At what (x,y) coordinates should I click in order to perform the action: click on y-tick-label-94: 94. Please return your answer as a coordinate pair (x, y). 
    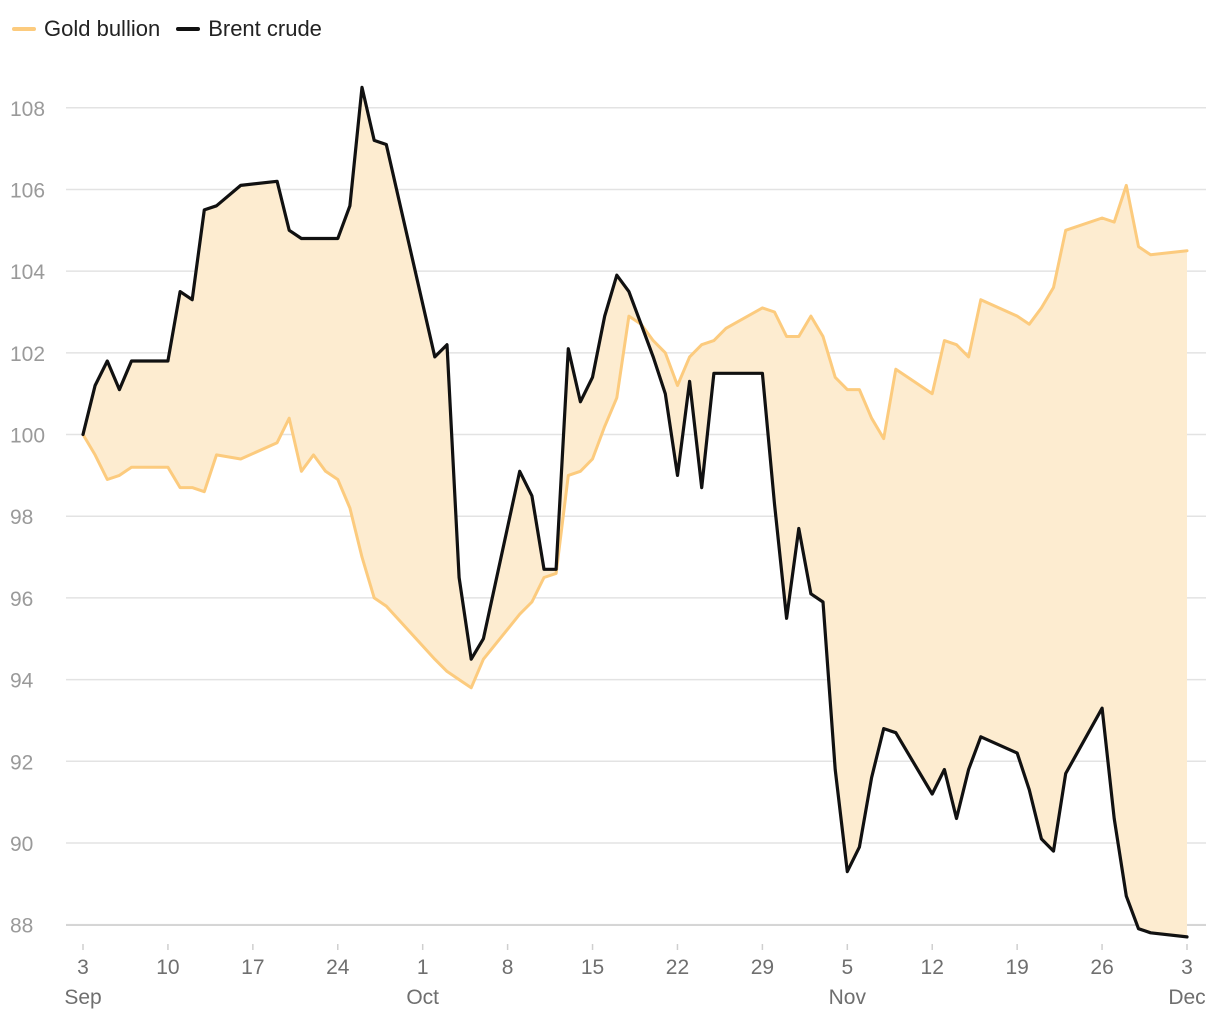
    Looking at the image, I should click on (22, 681).